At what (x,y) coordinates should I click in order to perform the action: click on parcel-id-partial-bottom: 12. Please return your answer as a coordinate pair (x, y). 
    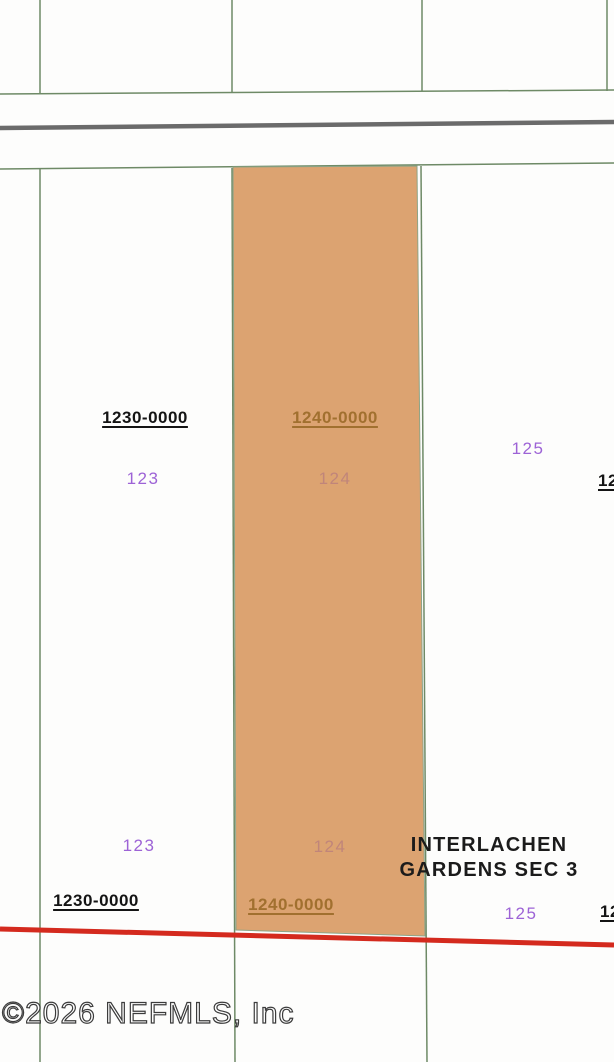
    Looking at the image, I should click on (607, 911).